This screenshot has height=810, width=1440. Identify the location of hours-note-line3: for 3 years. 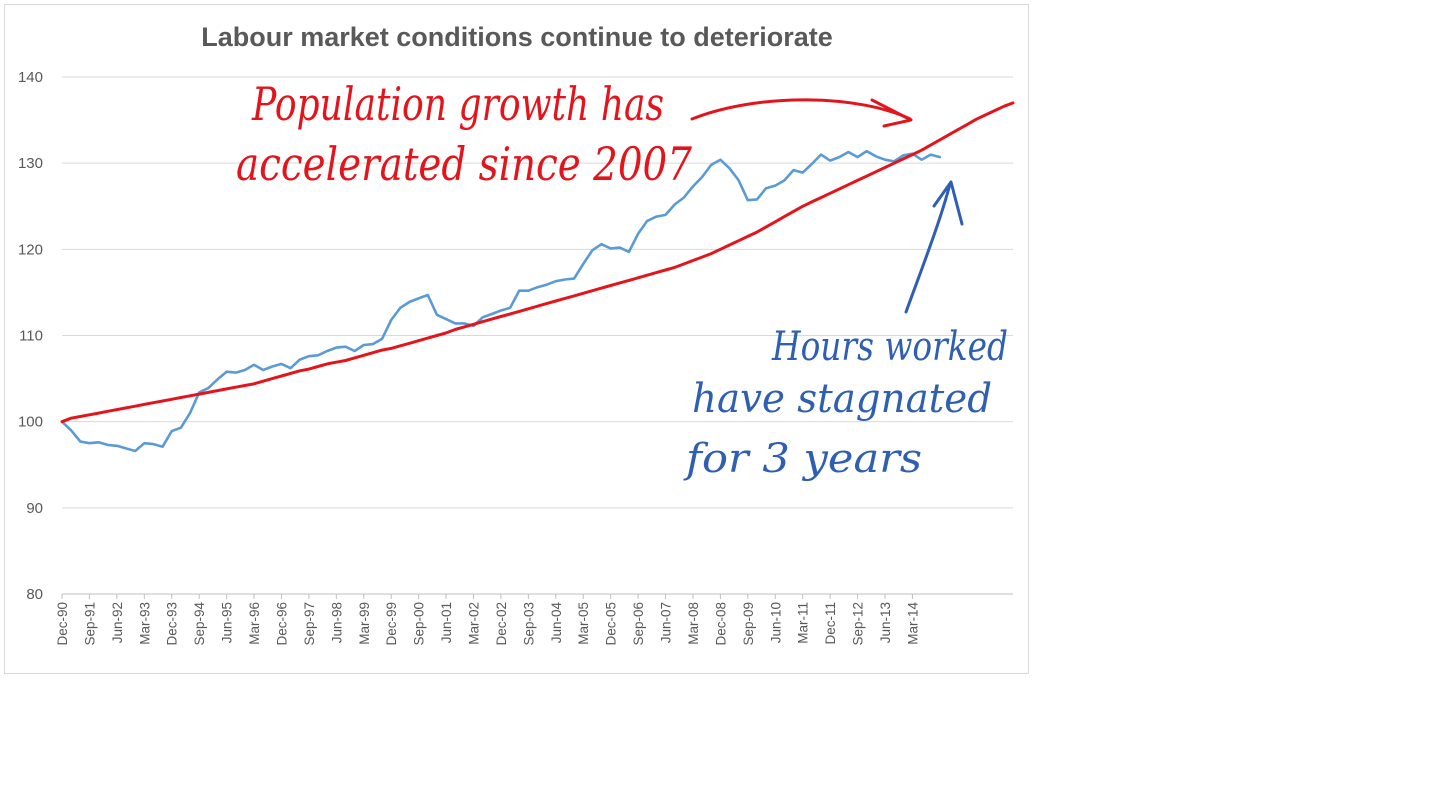
(802, 459).